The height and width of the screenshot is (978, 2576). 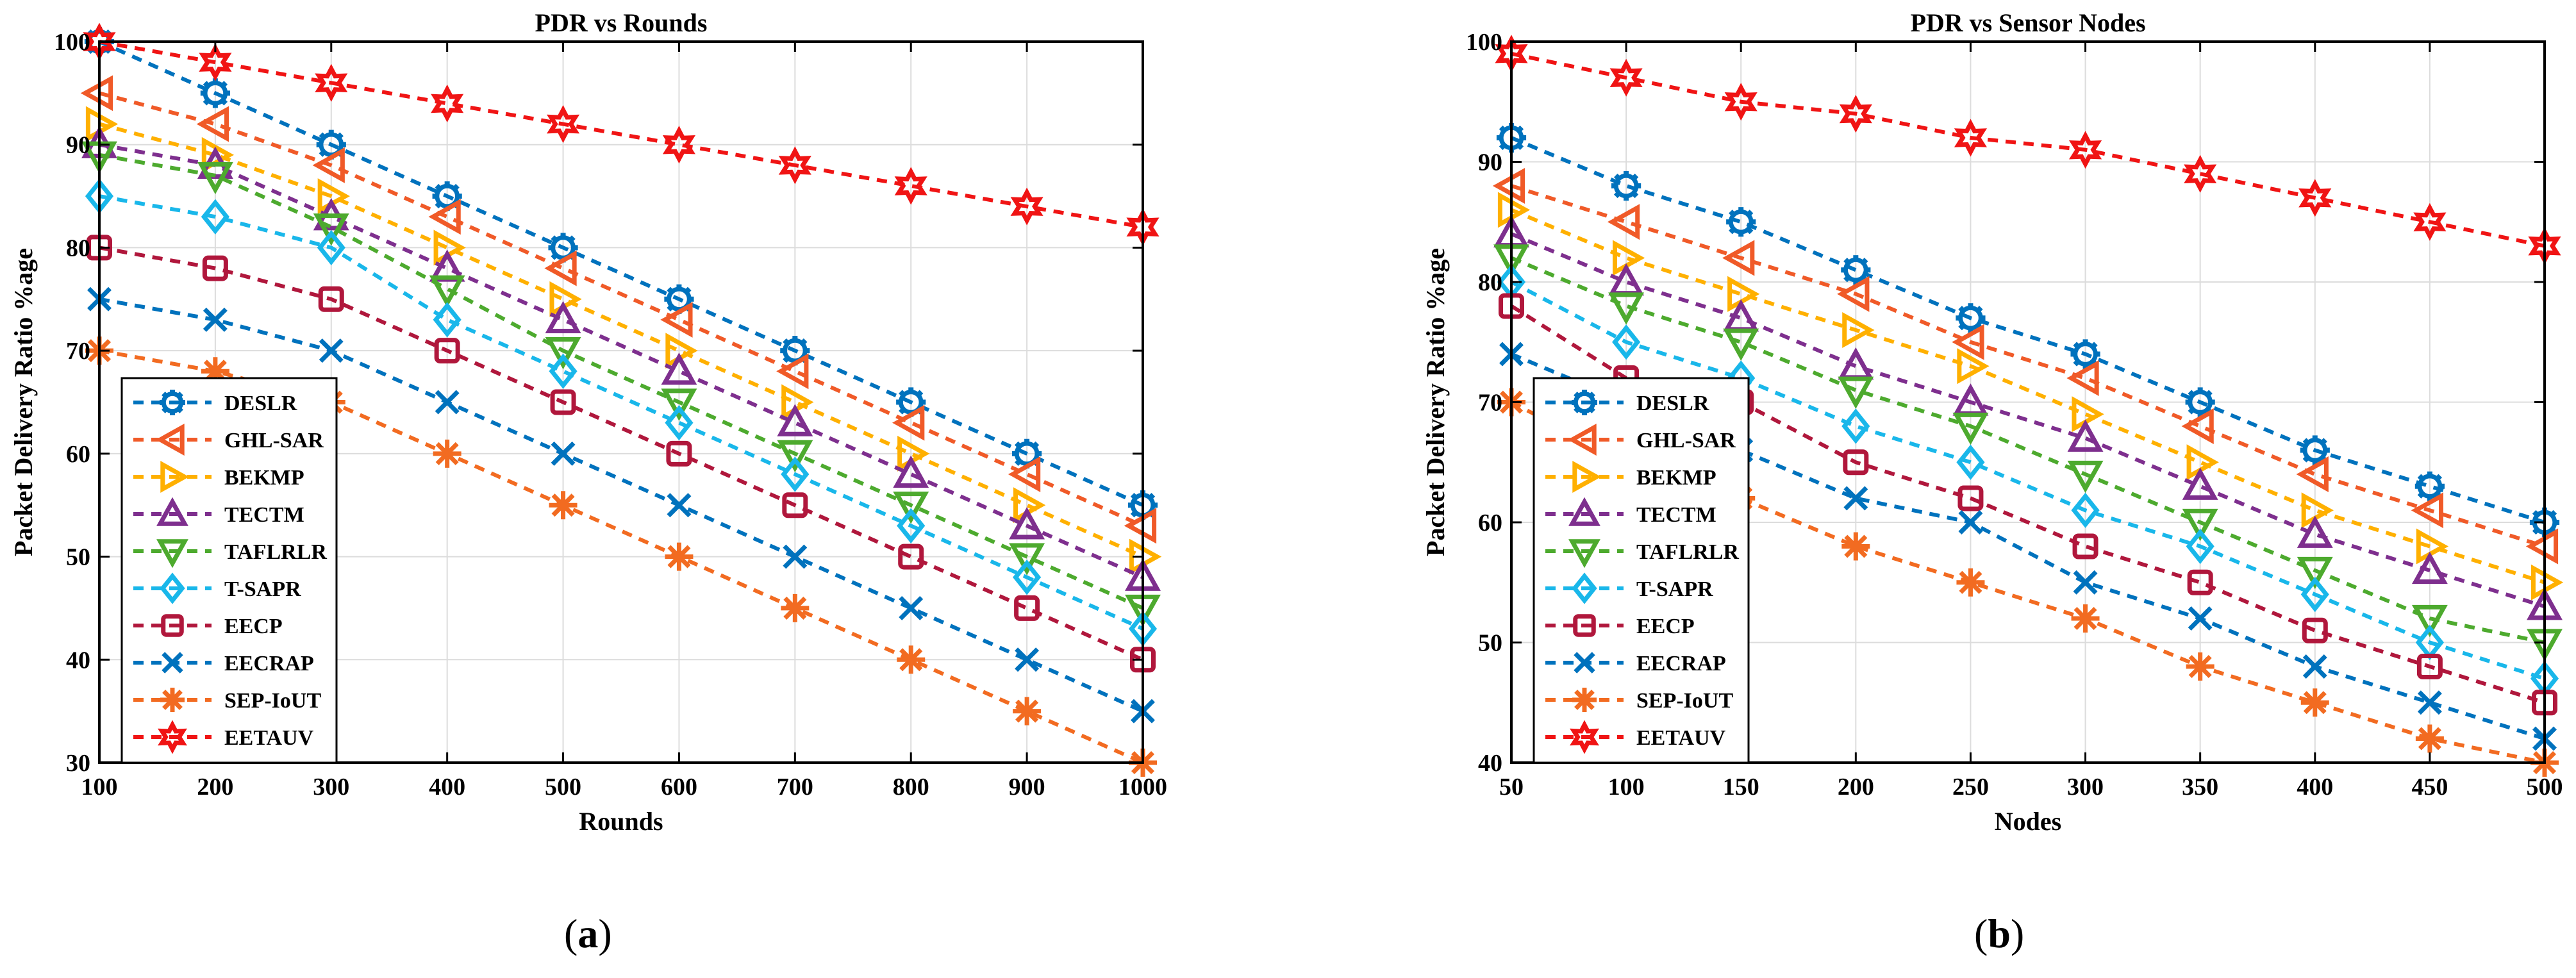 I want to click on legend-label-T-SAPR: T-SAPR, so click(x=1675, y=589).